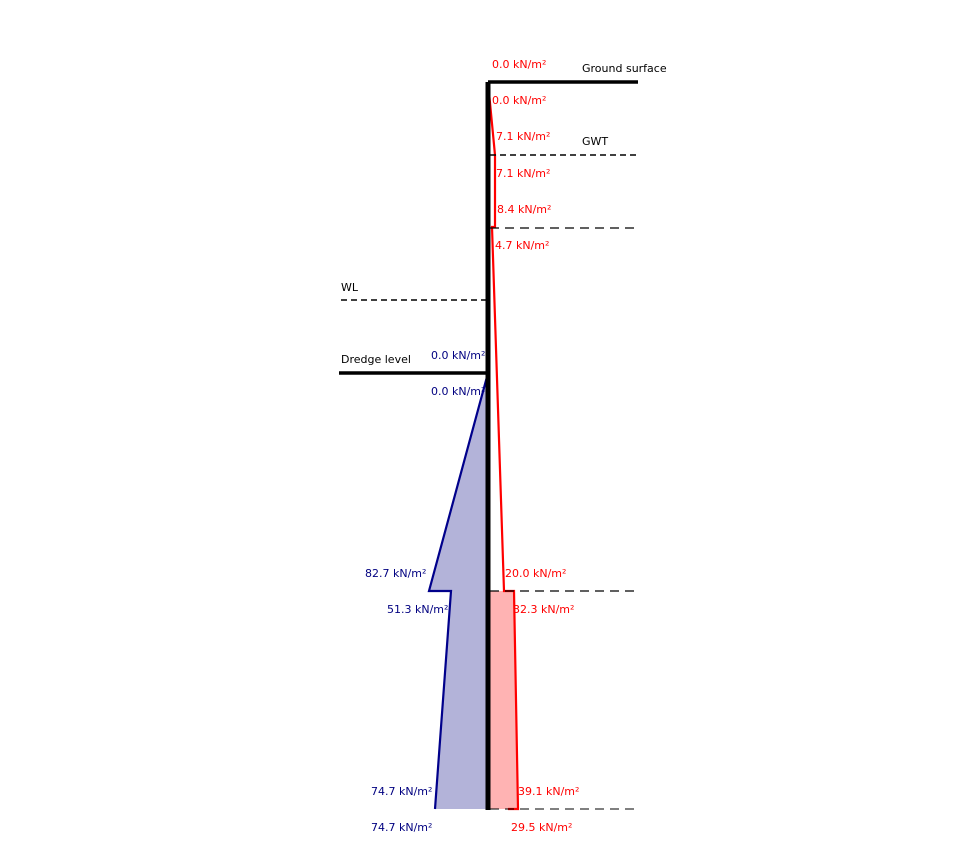 This screenshot has height=843, width=980. What do you see at coordinates (376, 359) in the screenshot?
I see `dredge-level-label: Dredge level` at bounding box center [376, 359].